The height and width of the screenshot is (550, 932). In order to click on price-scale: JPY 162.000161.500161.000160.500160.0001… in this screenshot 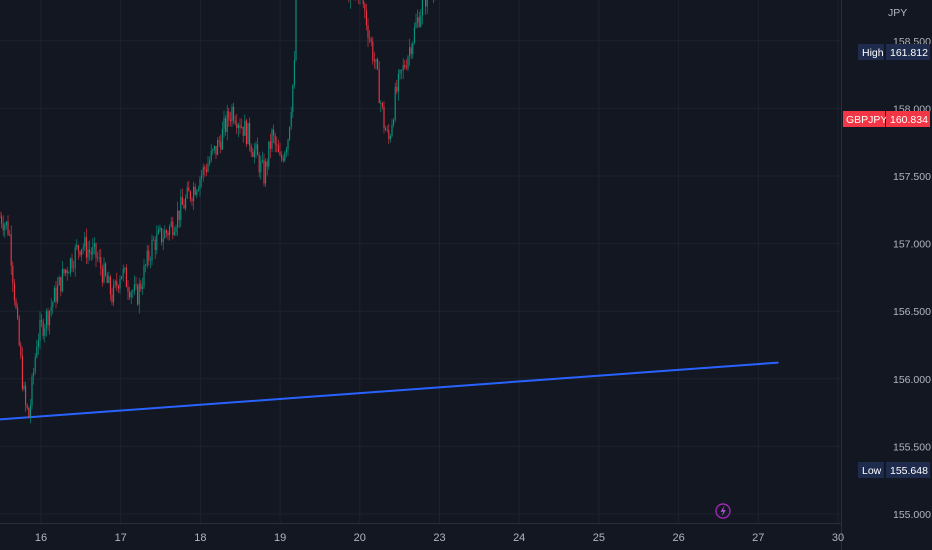, I will do `click(887, 260)`.